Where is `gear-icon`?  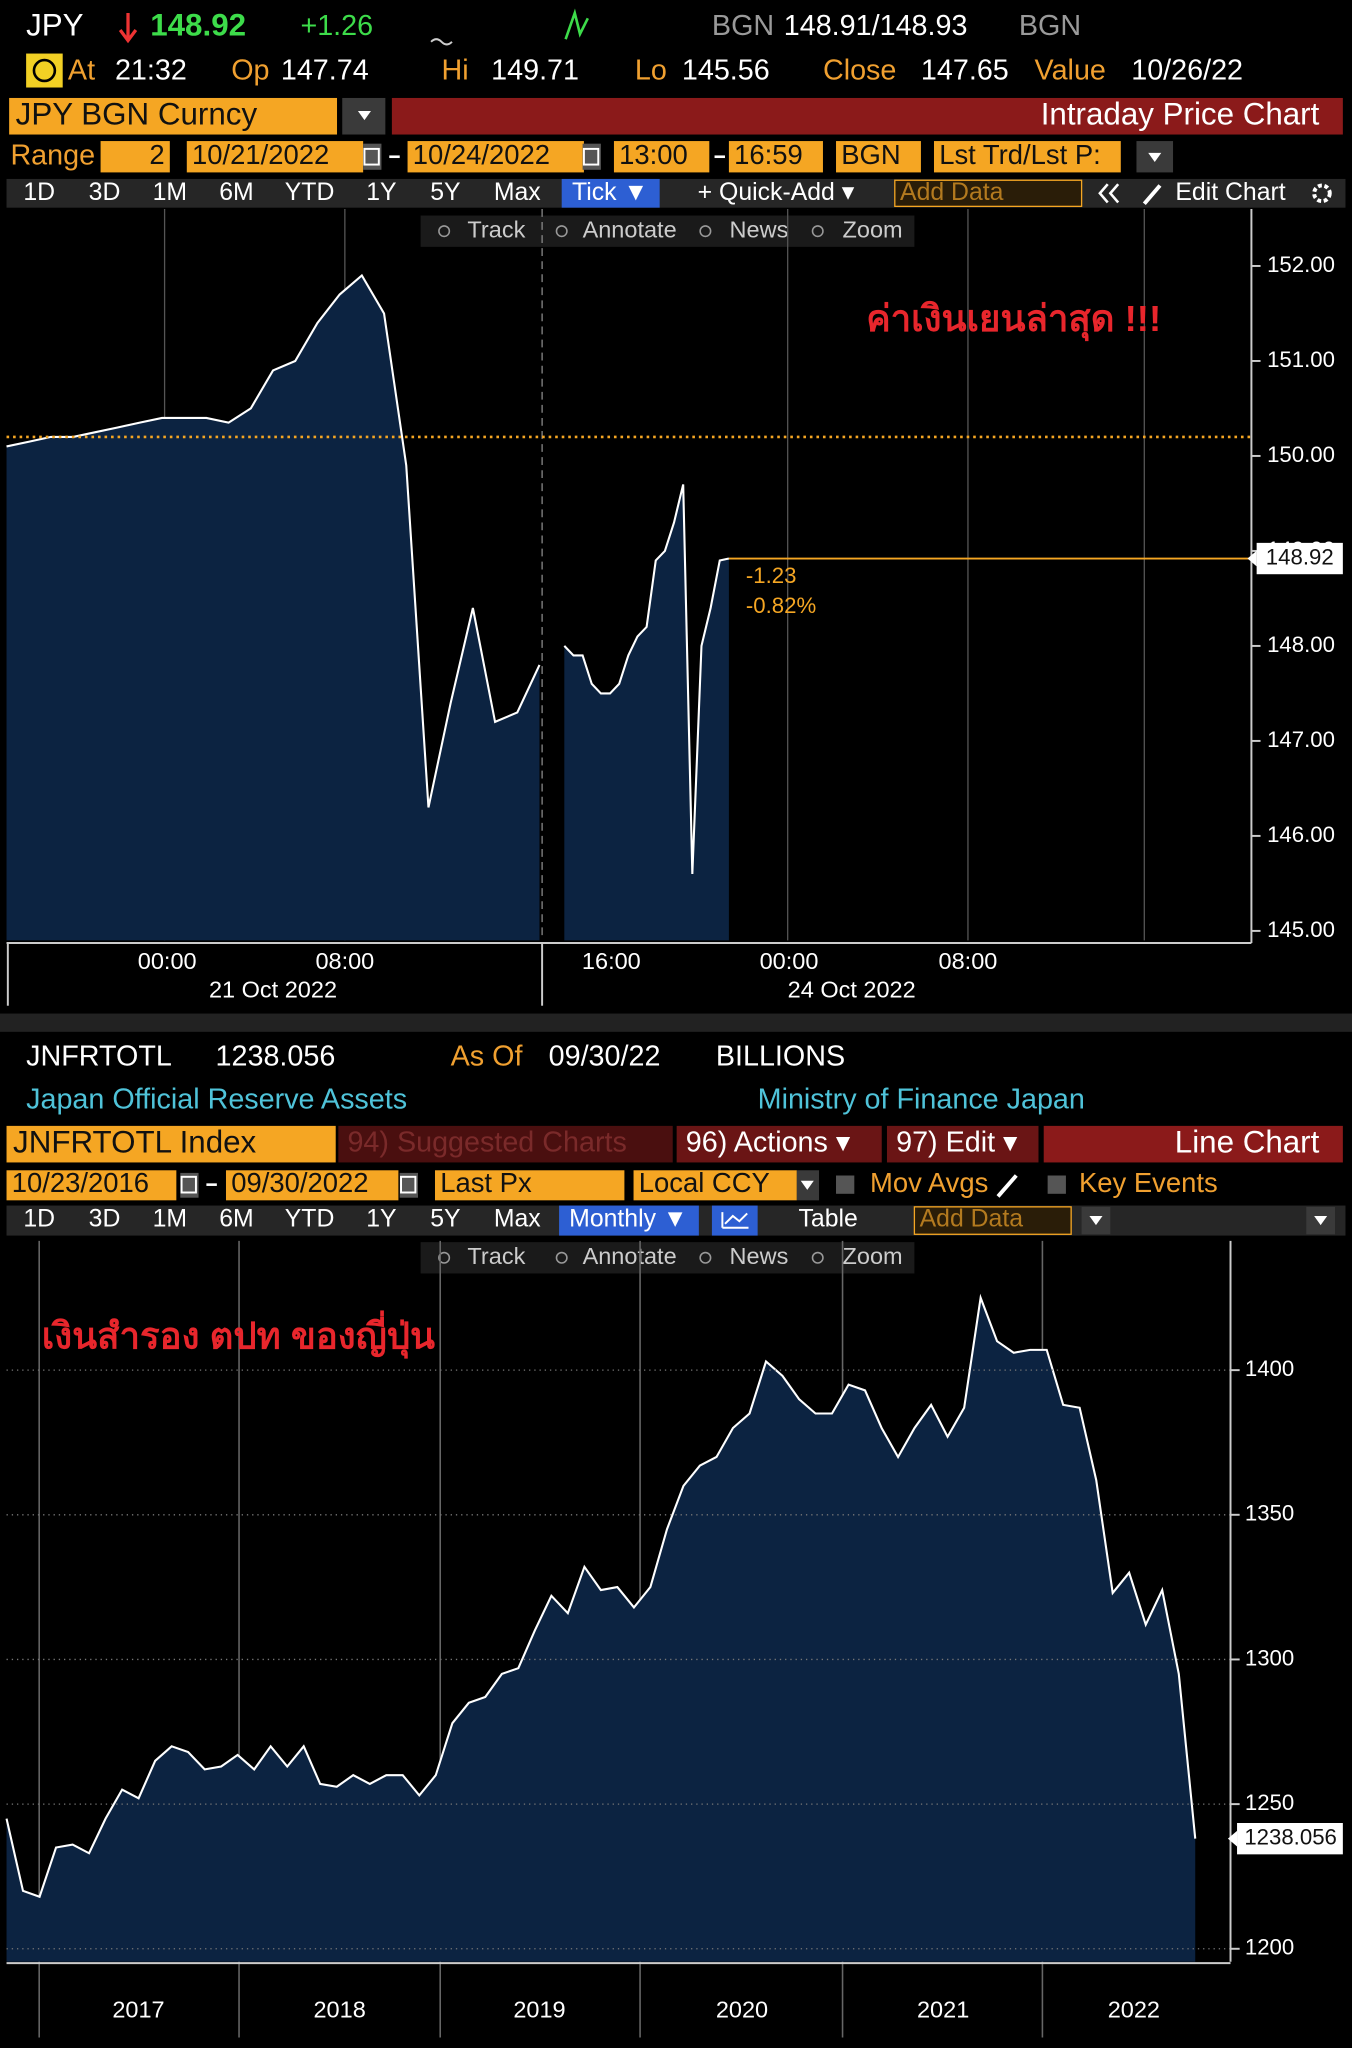 gear-icon is located at coordinates (1322, 193).